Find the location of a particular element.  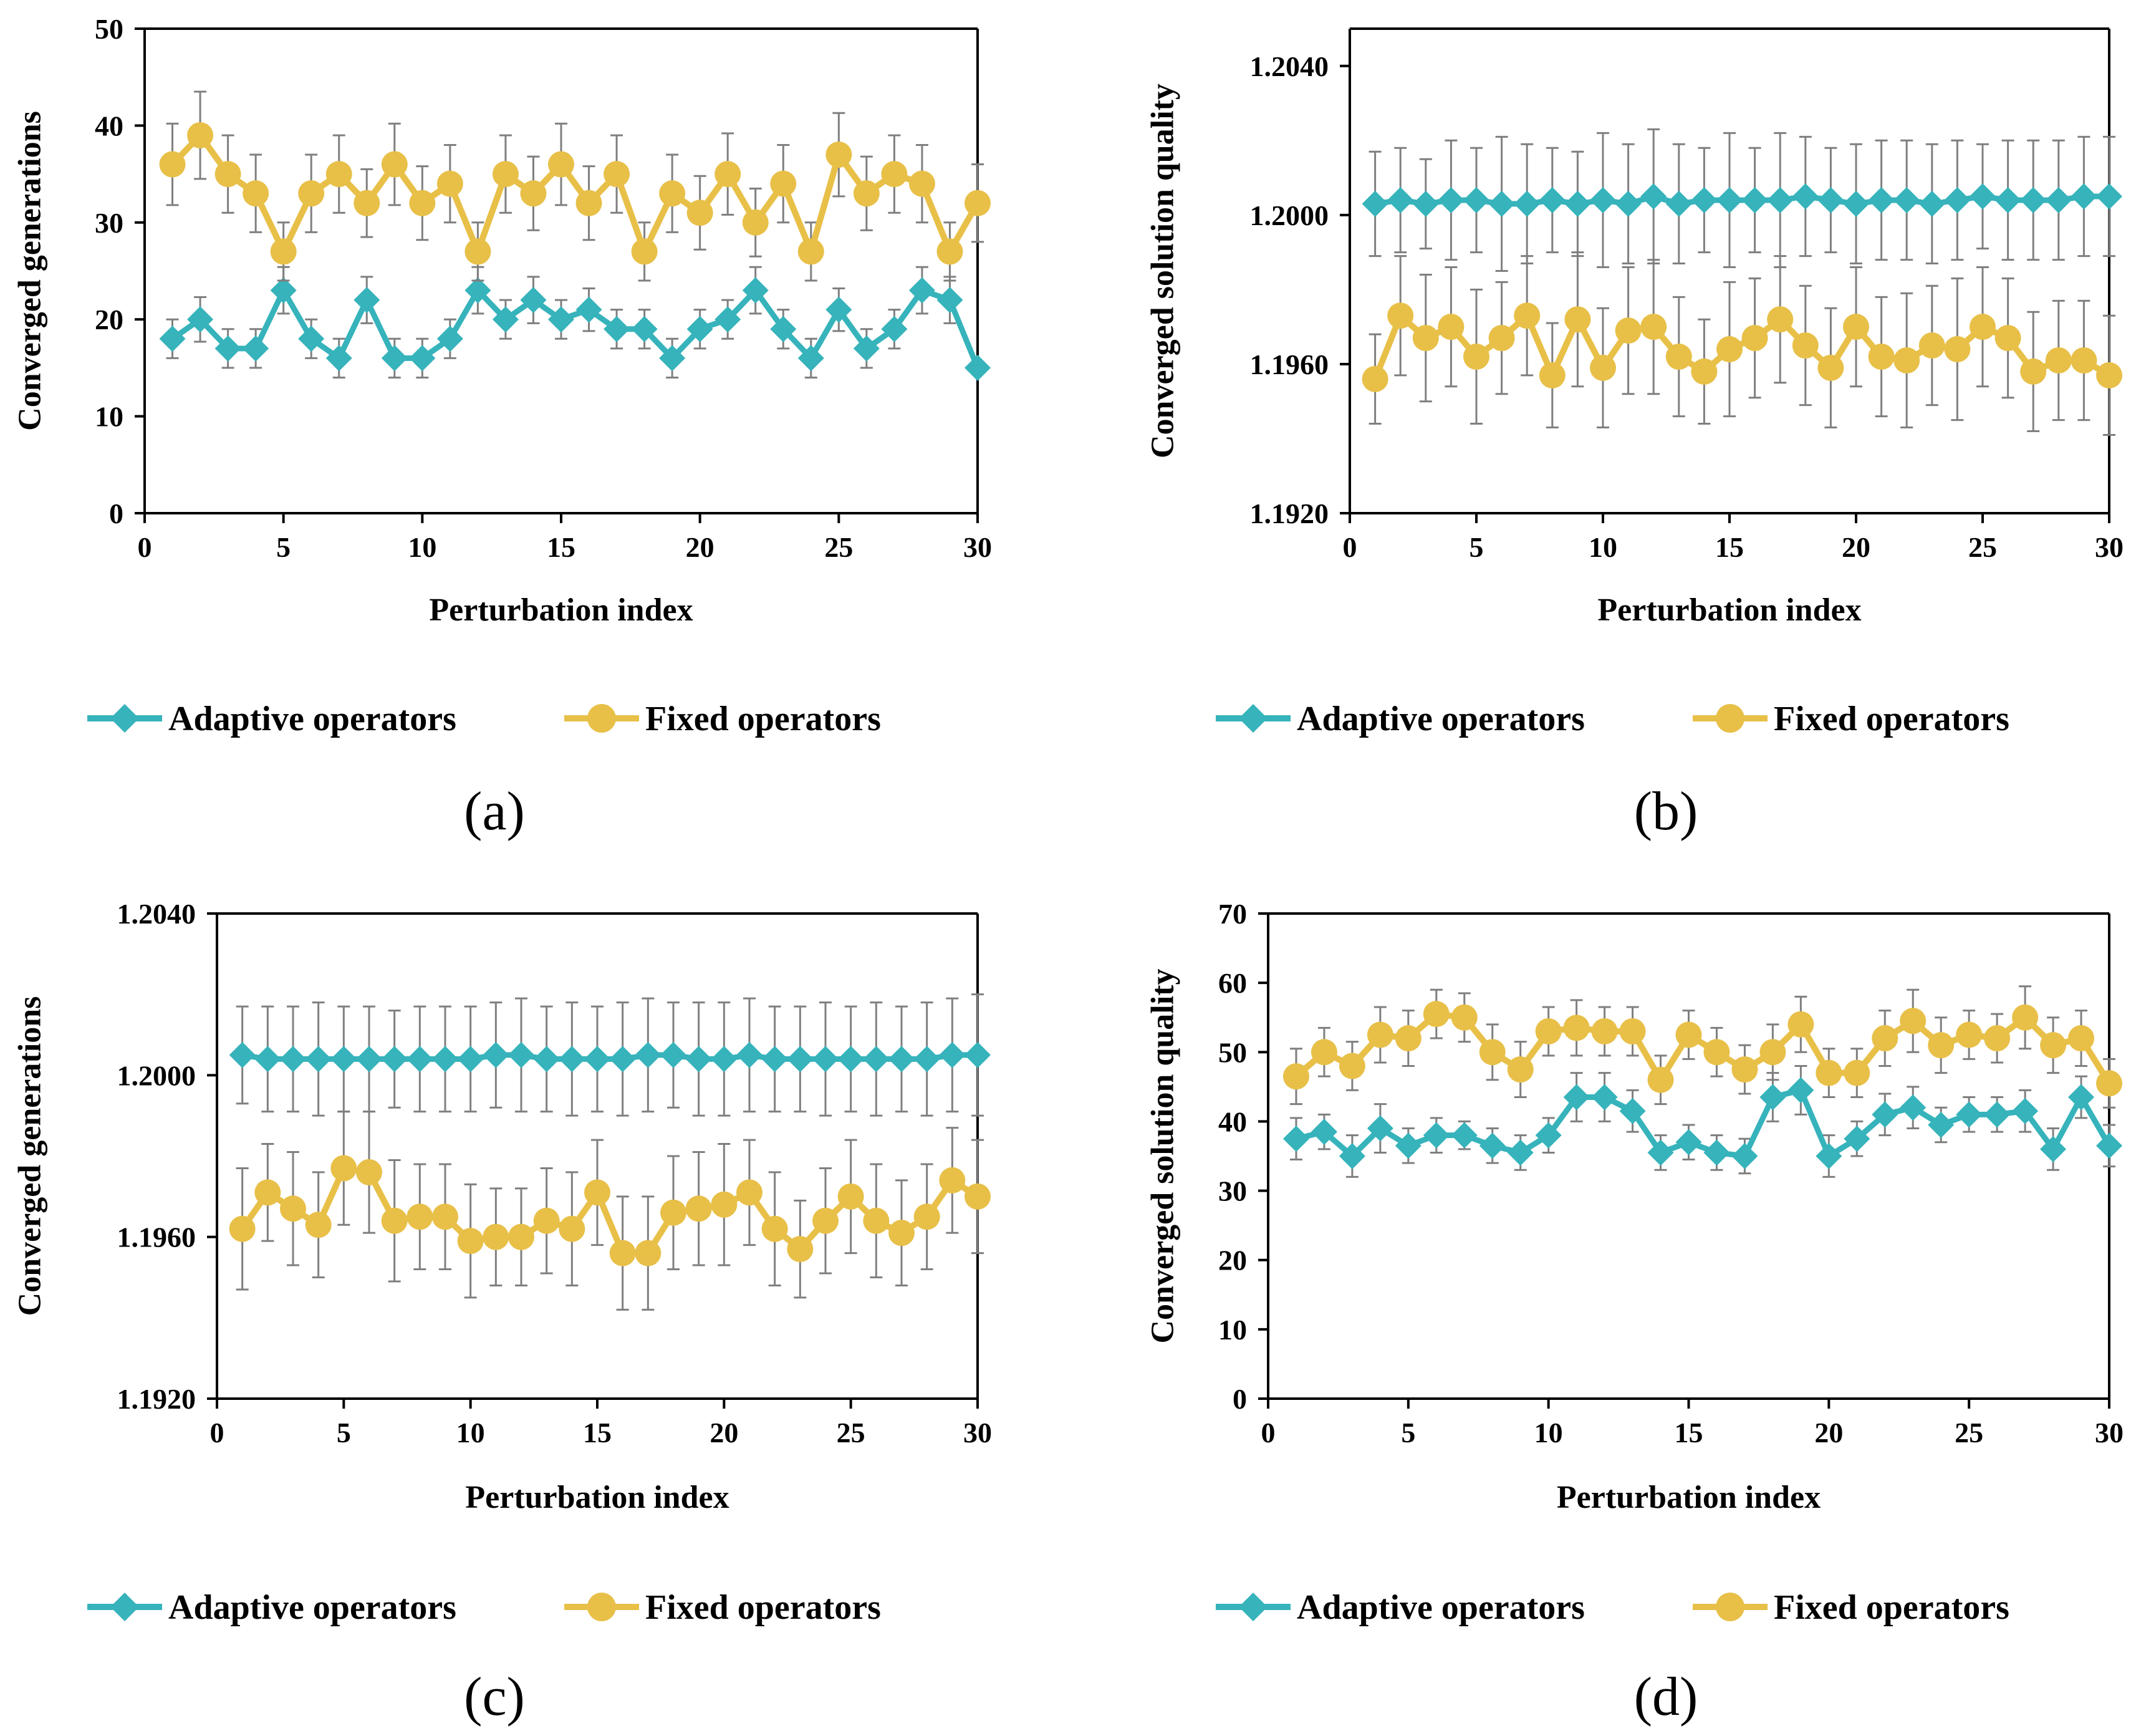

y-tick-label: 1.2040 is located at coordinates (157, 914).